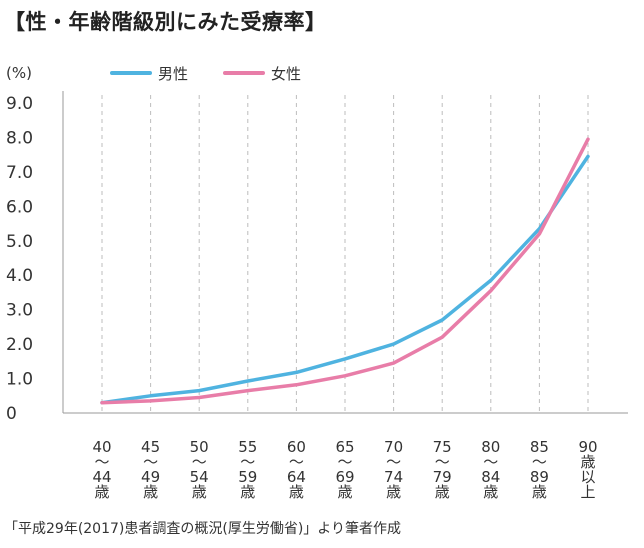 The height and width of the screenshot is (548, 644). I want to click on y-axis-unit: (%), so click(19, 73).